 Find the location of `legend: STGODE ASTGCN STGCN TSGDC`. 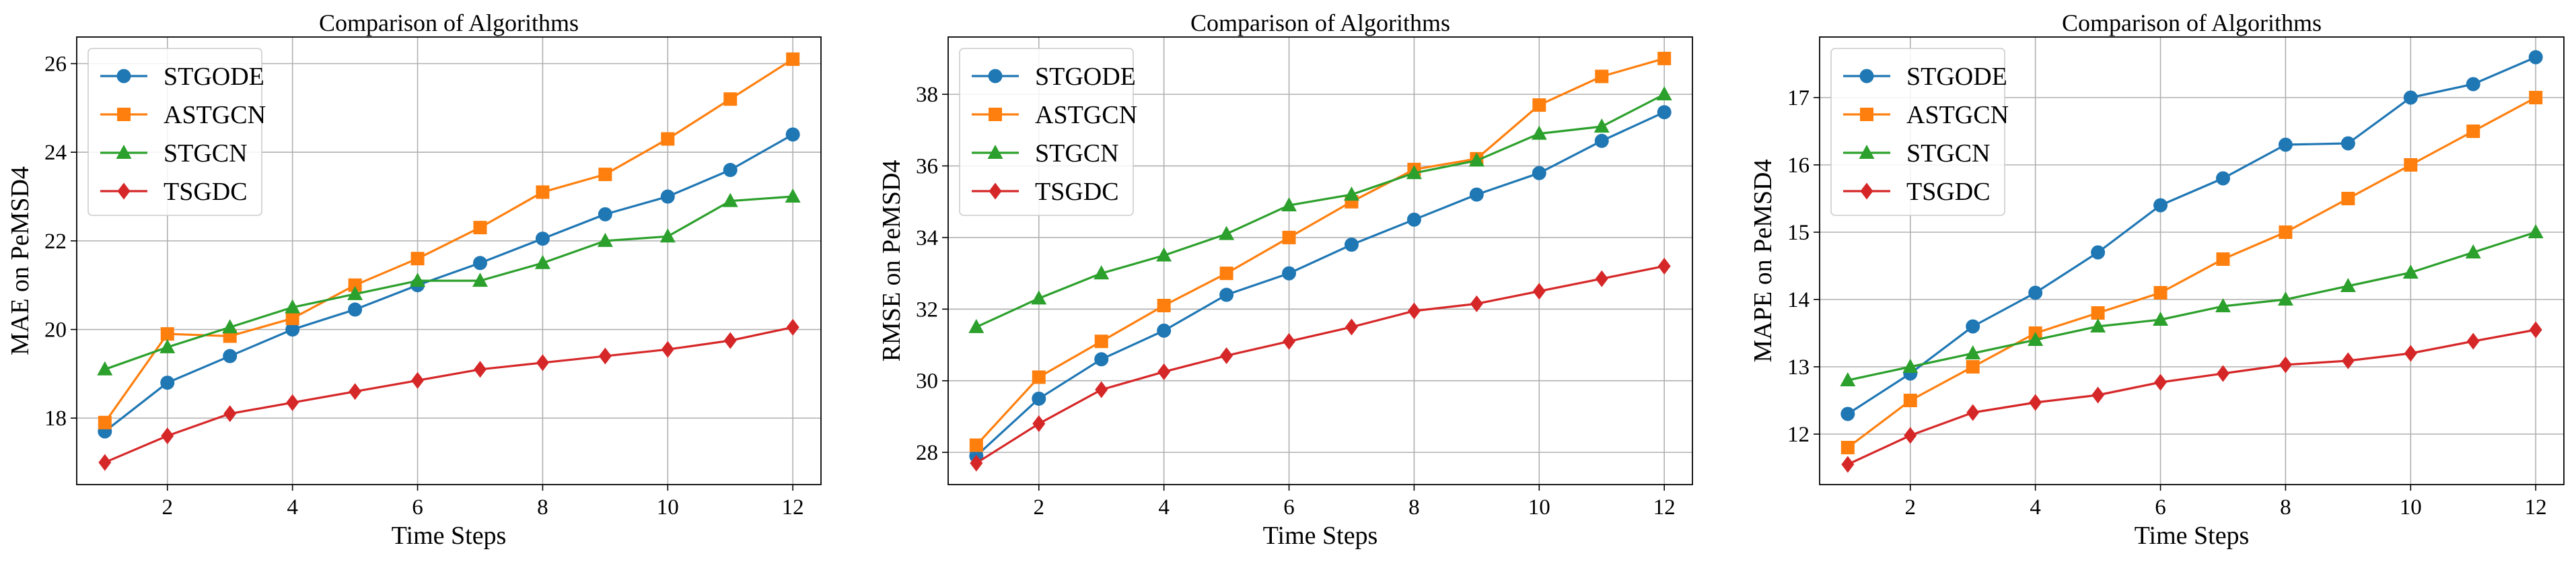

legend: STGODE ASTGCN STGCN TSGDC is located at coordinates (1919, 132).